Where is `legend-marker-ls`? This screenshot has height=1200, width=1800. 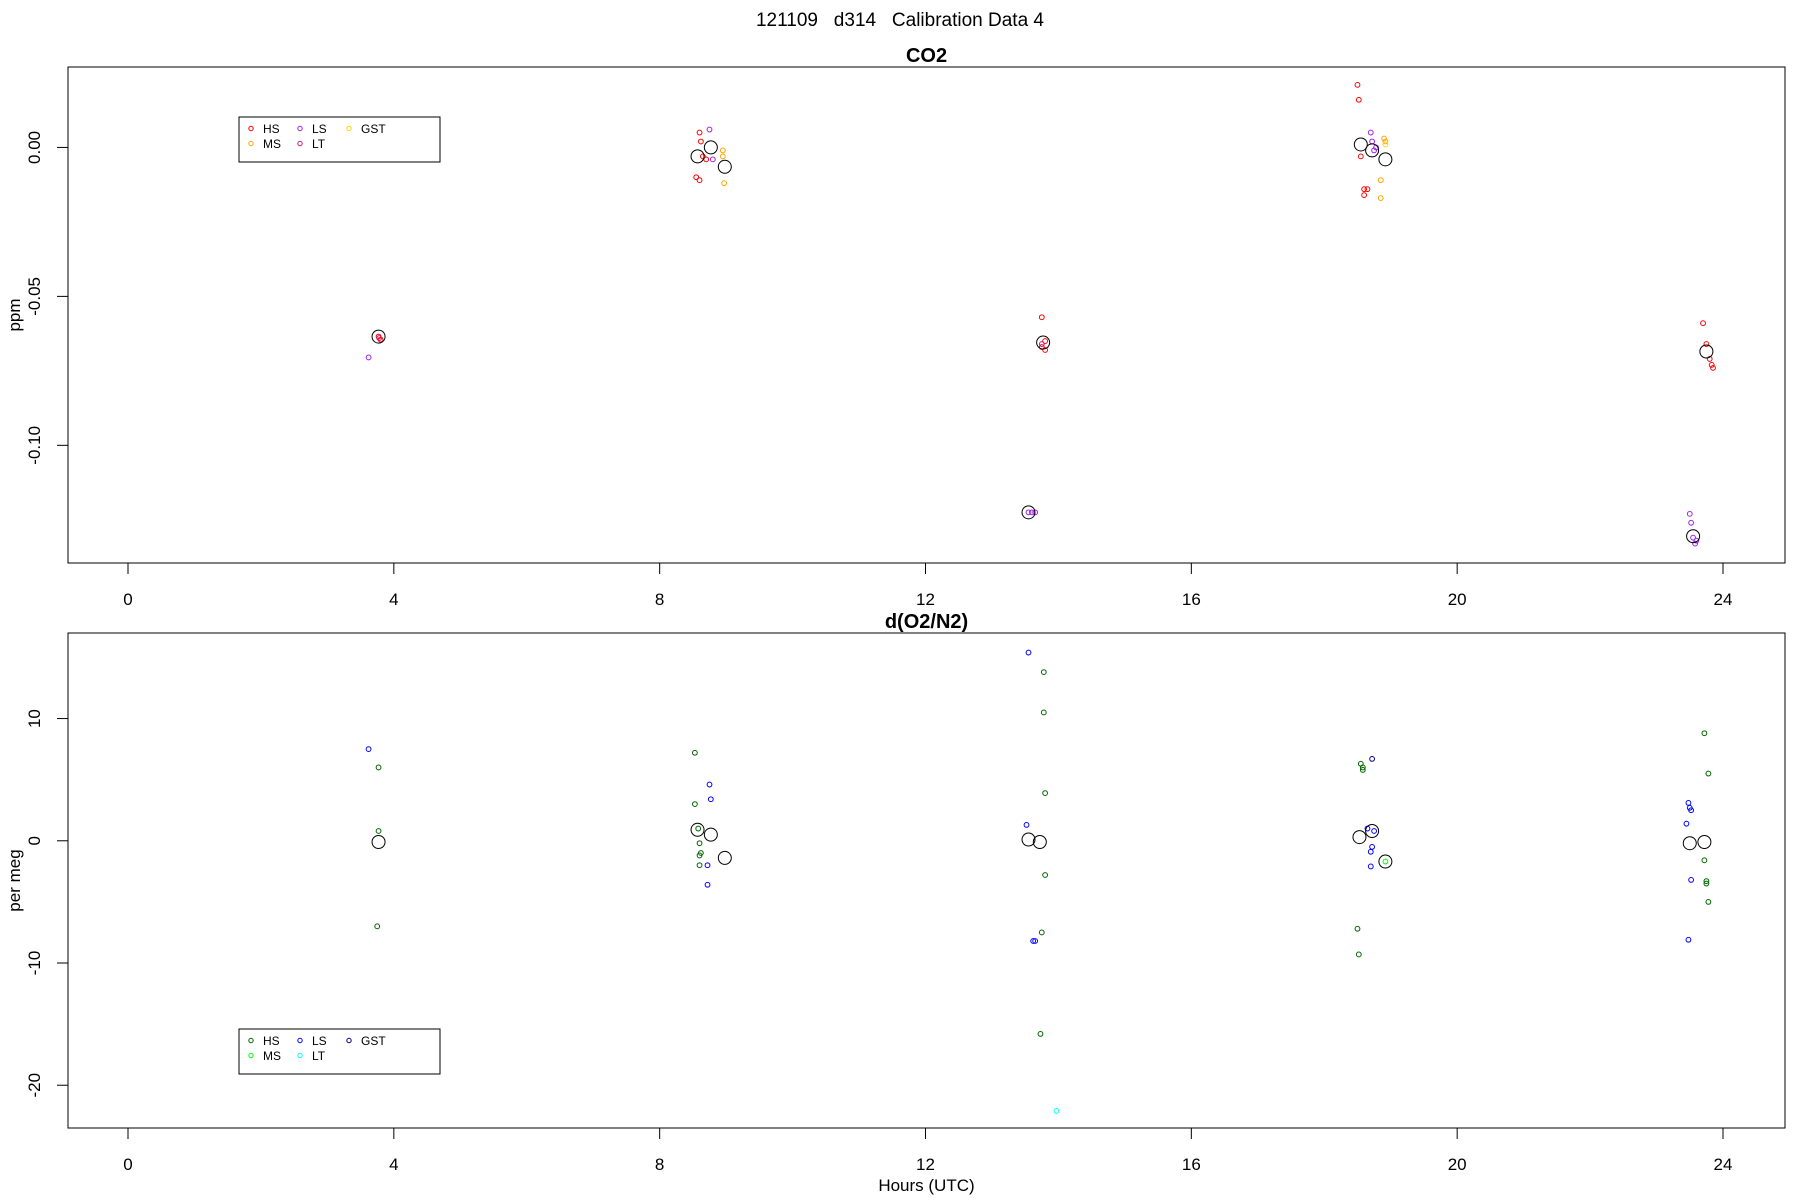 legend-marker-ls is located at coordinates (300, 1040).